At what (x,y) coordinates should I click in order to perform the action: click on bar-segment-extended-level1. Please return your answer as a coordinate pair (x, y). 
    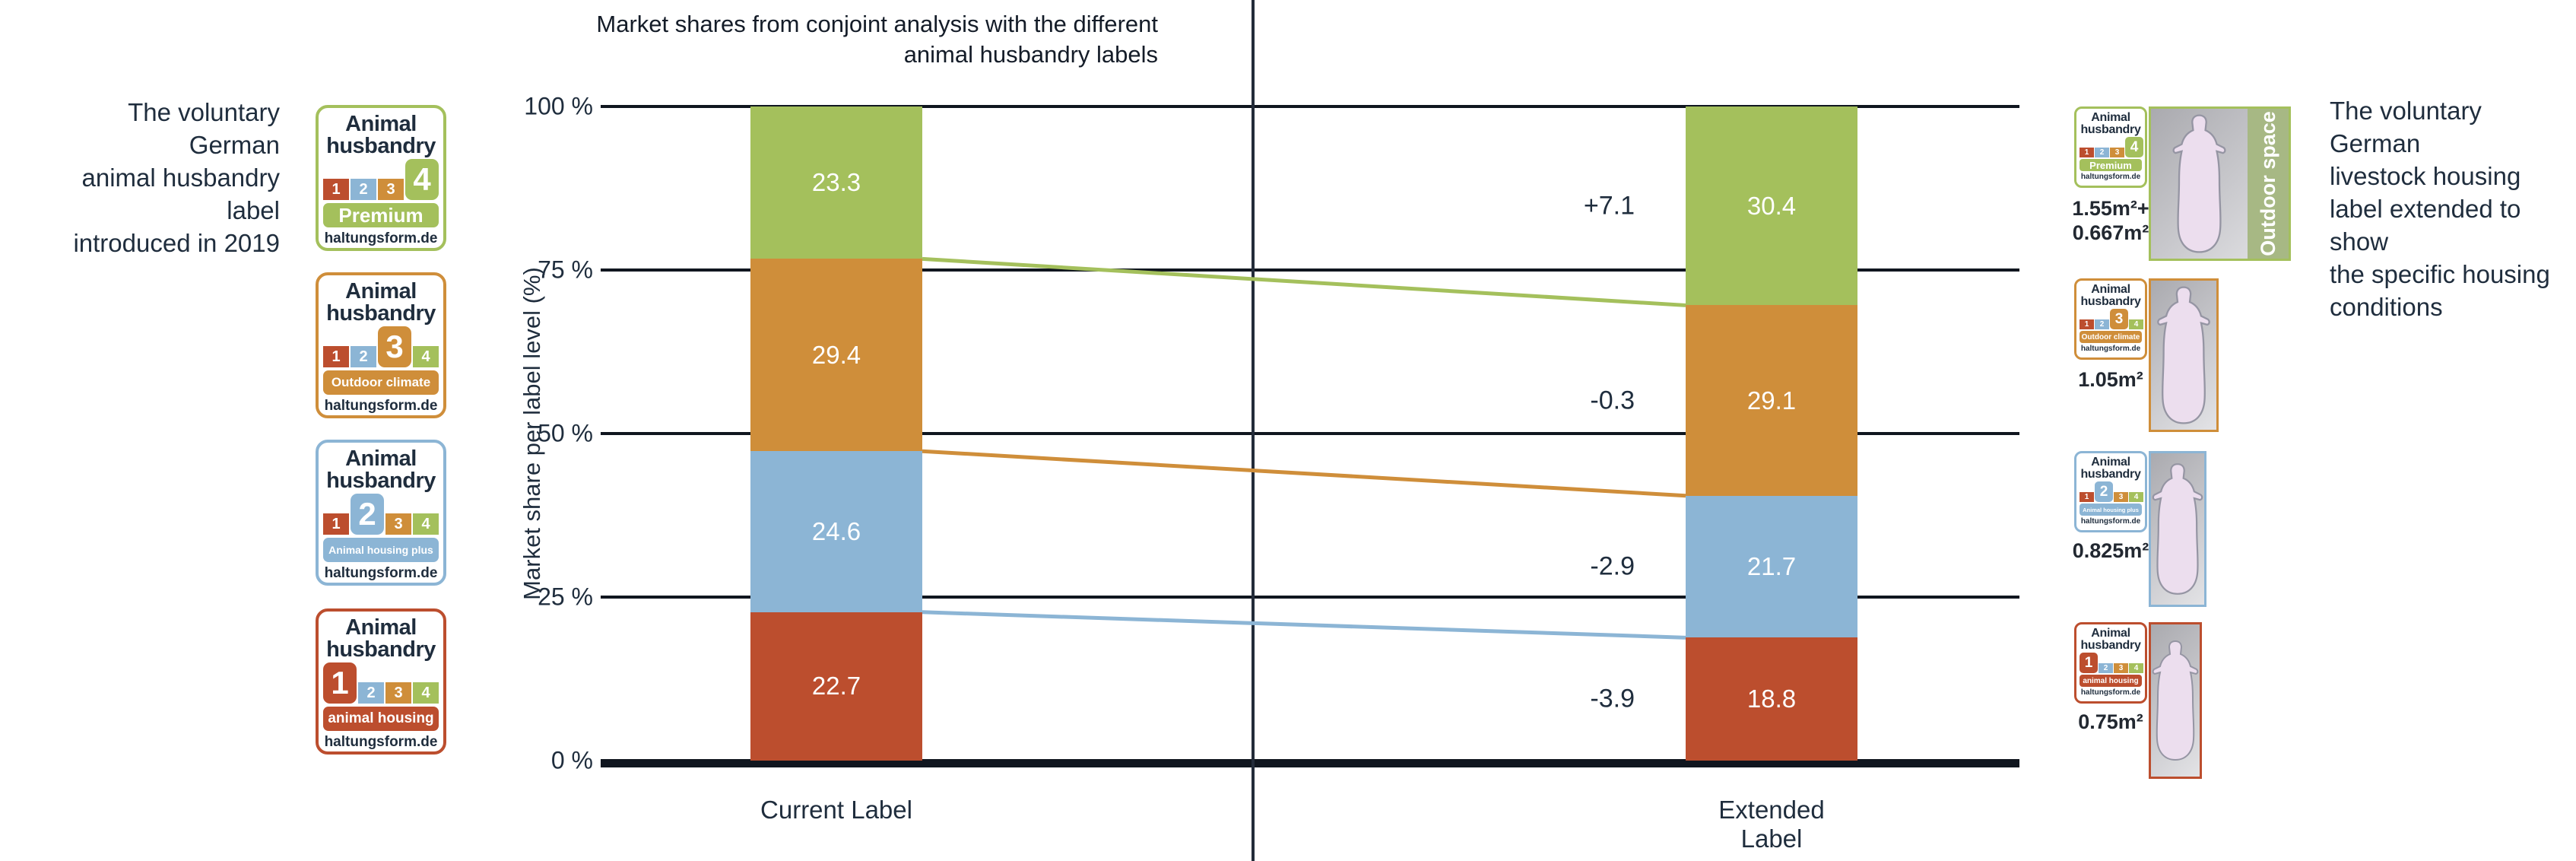
    Looking at the image, I should click on (1772, 699).